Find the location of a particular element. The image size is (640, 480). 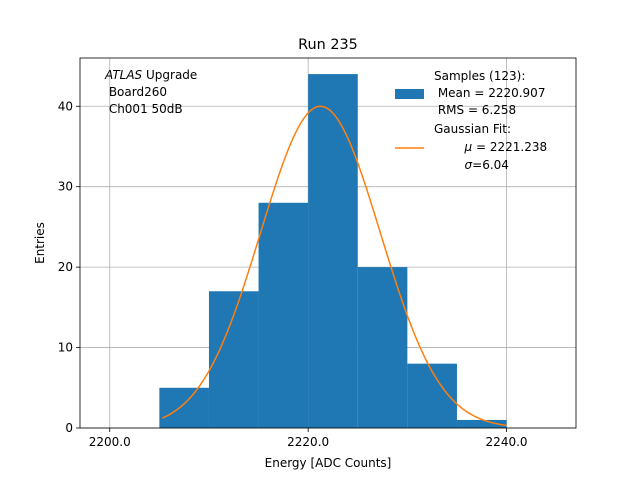

legend-samples-mean: Mean = 2220.907 is located at coordinates (489, 93).